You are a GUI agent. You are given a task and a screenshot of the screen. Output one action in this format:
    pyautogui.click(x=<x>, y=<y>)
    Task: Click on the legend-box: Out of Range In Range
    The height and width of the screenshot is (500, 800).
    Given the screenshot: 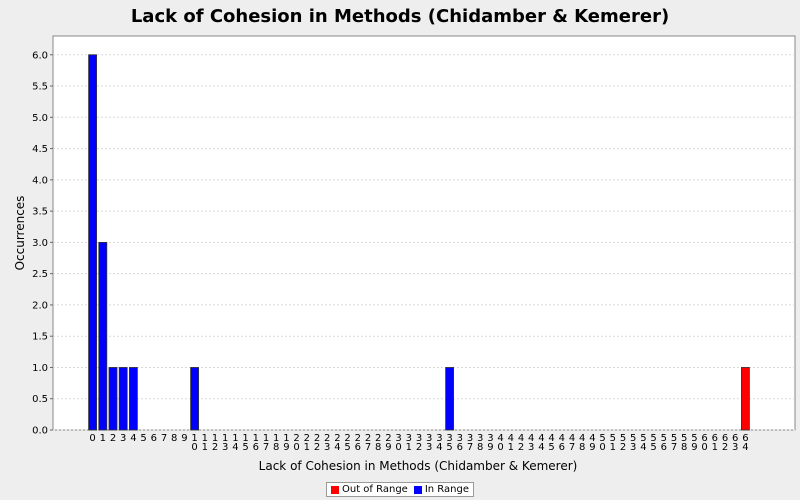 What is the action you would take?
    pyautogui.click(x=400, y=489)
    